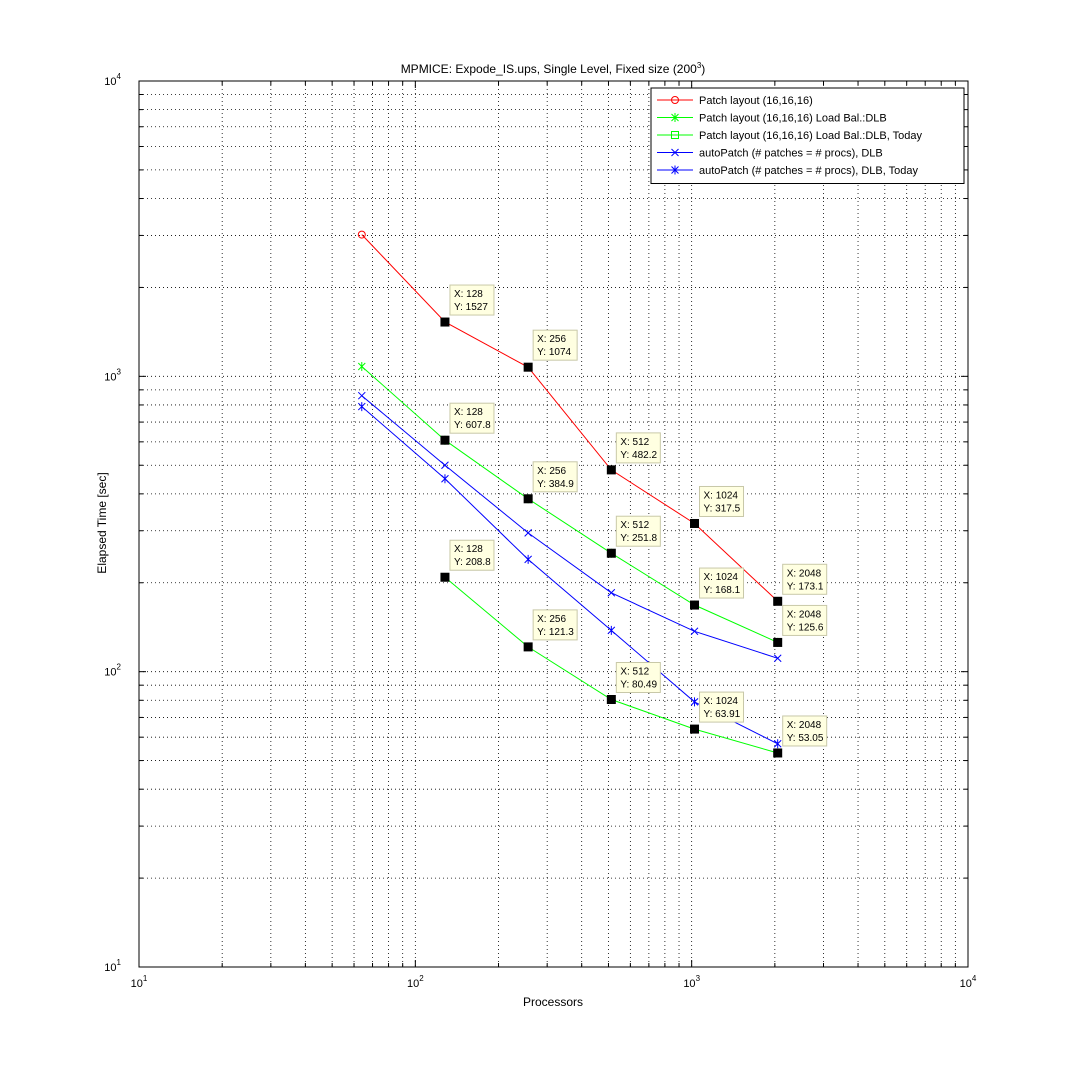  What do you see at coordinates (555, 484) in the screenshot?
I see `datatip-text: Y: 384.9` at bounding box center [555, 484].